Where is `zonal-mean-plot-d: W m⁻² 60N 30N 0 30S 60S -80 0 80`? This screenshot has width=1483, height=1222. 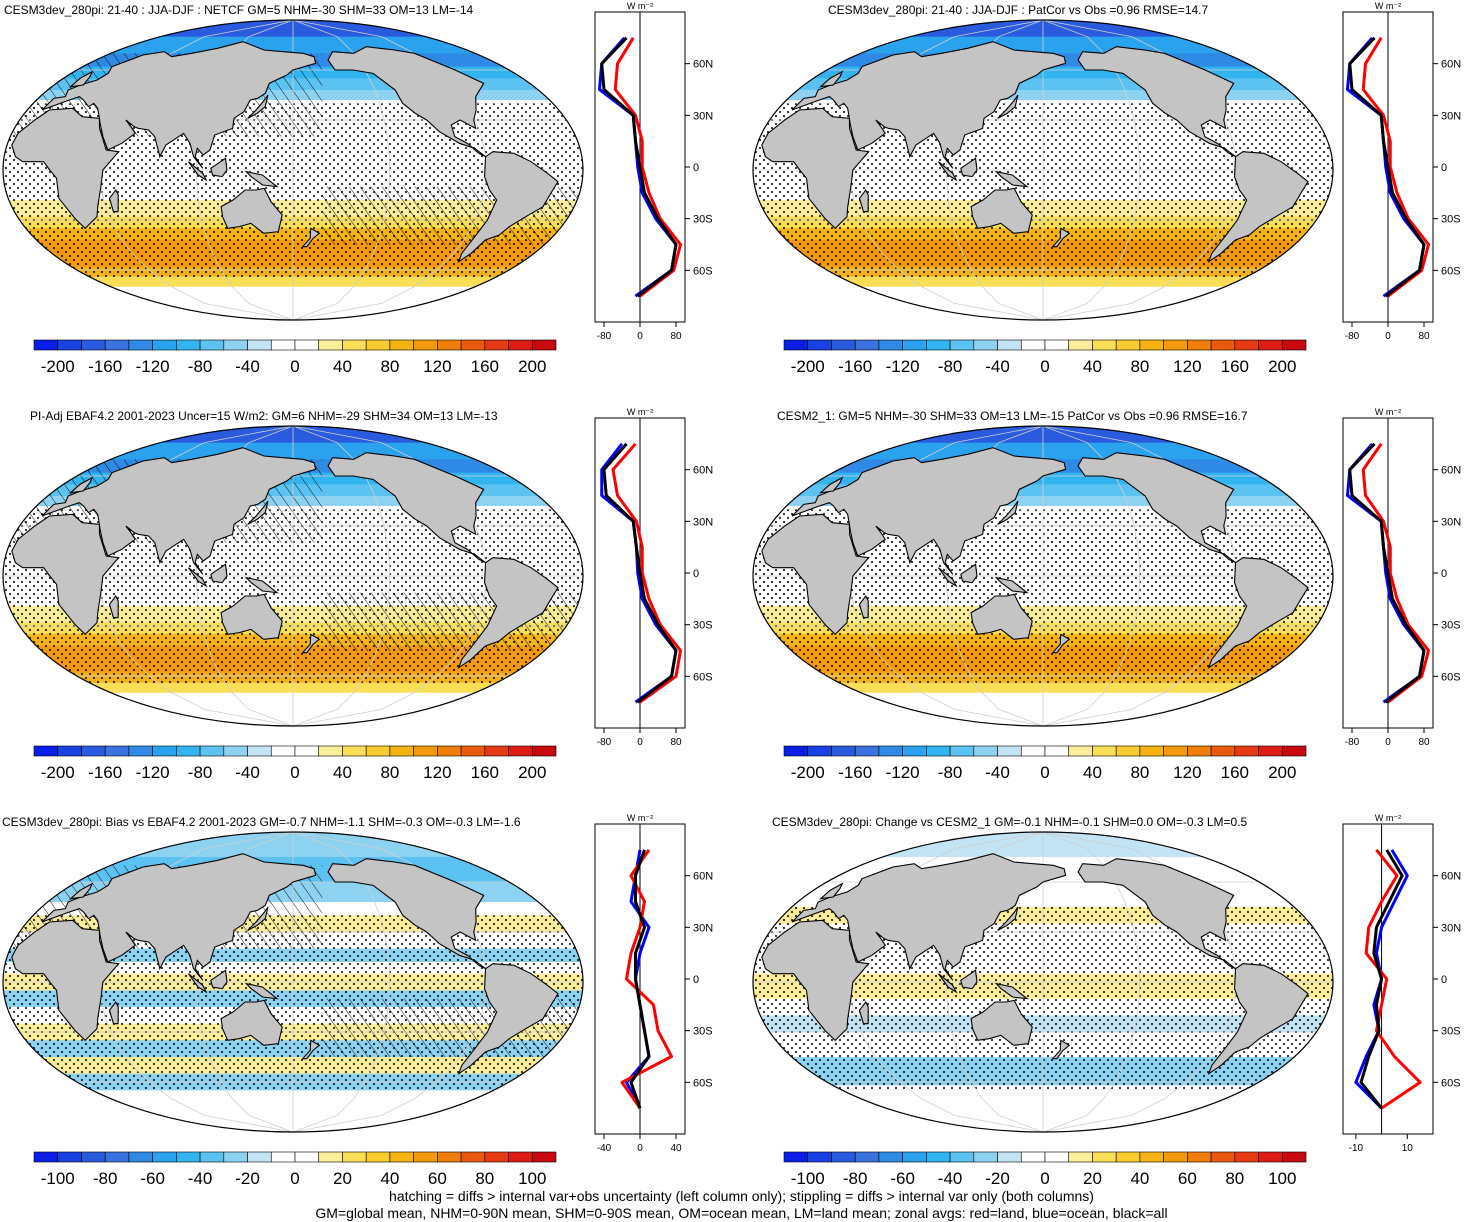
zonal-mean-plot-d: W m⁻² 60N 30N 0 30S 60S -80 0 80 is located at coordinates (1401, 577).